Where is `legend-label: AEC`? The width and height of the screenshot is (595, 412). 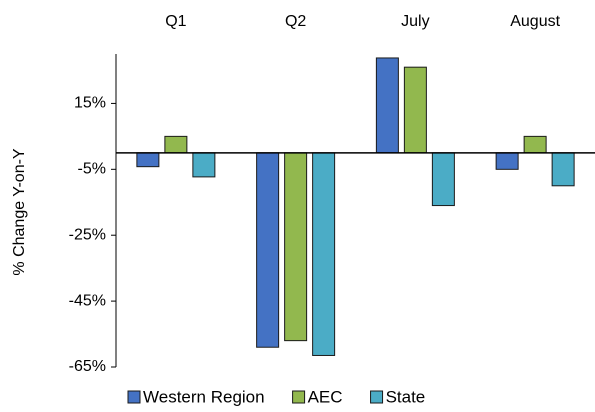 legend-label: AEC is located at coordinates (325, 396).